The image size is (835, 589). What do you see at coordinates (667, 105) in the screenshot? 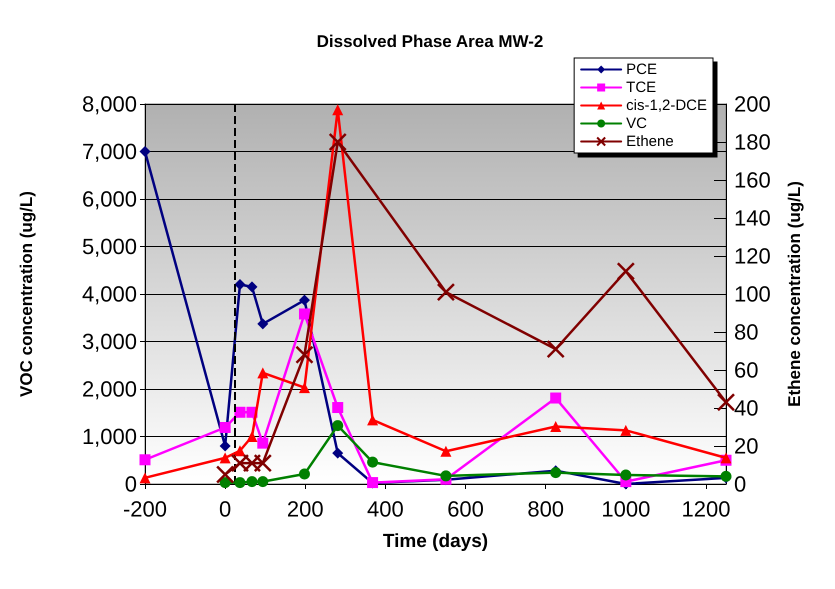
I see `legend-label: cis-1,2-DCE` at bounding box center [667, 105].